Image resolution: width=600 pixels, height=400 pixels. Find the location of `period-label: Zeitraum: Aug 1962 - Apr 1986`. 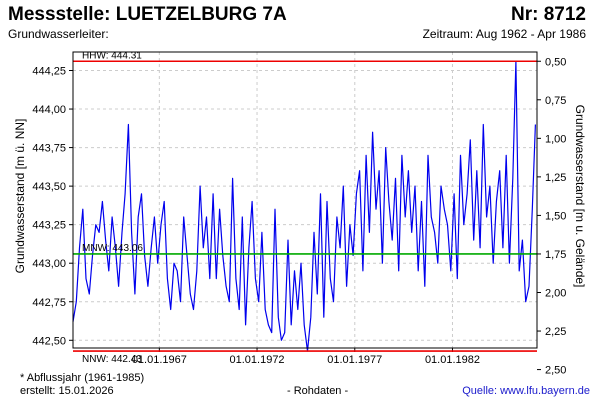

period-label: Zeitraum: Aug 1962 - Apr 1986 is located at coordinates (504, 34).